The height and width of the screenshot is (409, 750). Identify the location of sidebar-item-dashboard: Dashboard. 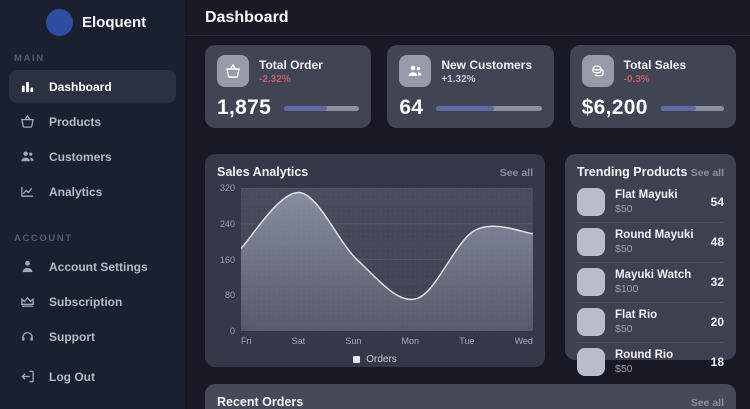
(92, 86).